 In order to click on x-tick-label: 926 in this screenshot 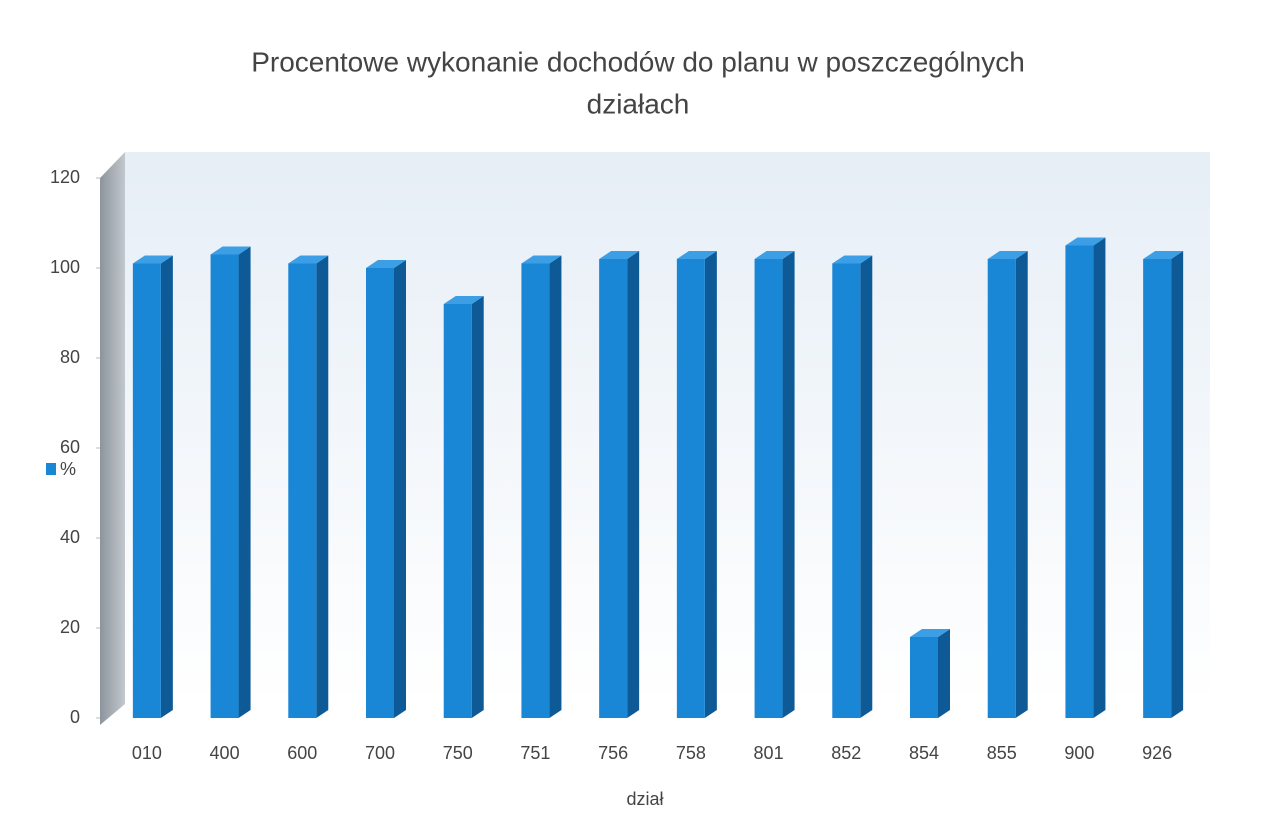, I will do `click(1157, 753)`.